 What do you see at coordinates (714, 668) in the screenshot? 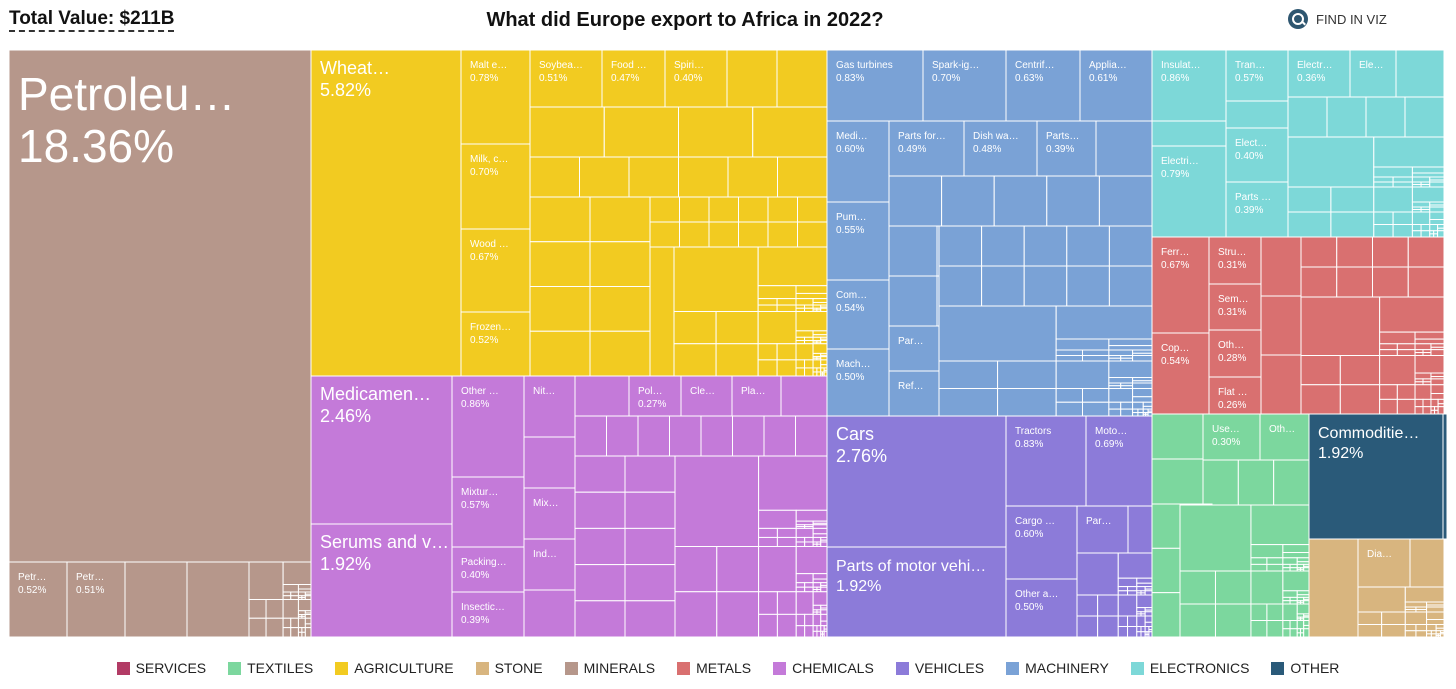
I see `legend-item-metals: METALS` at bounding box center [714, 668].